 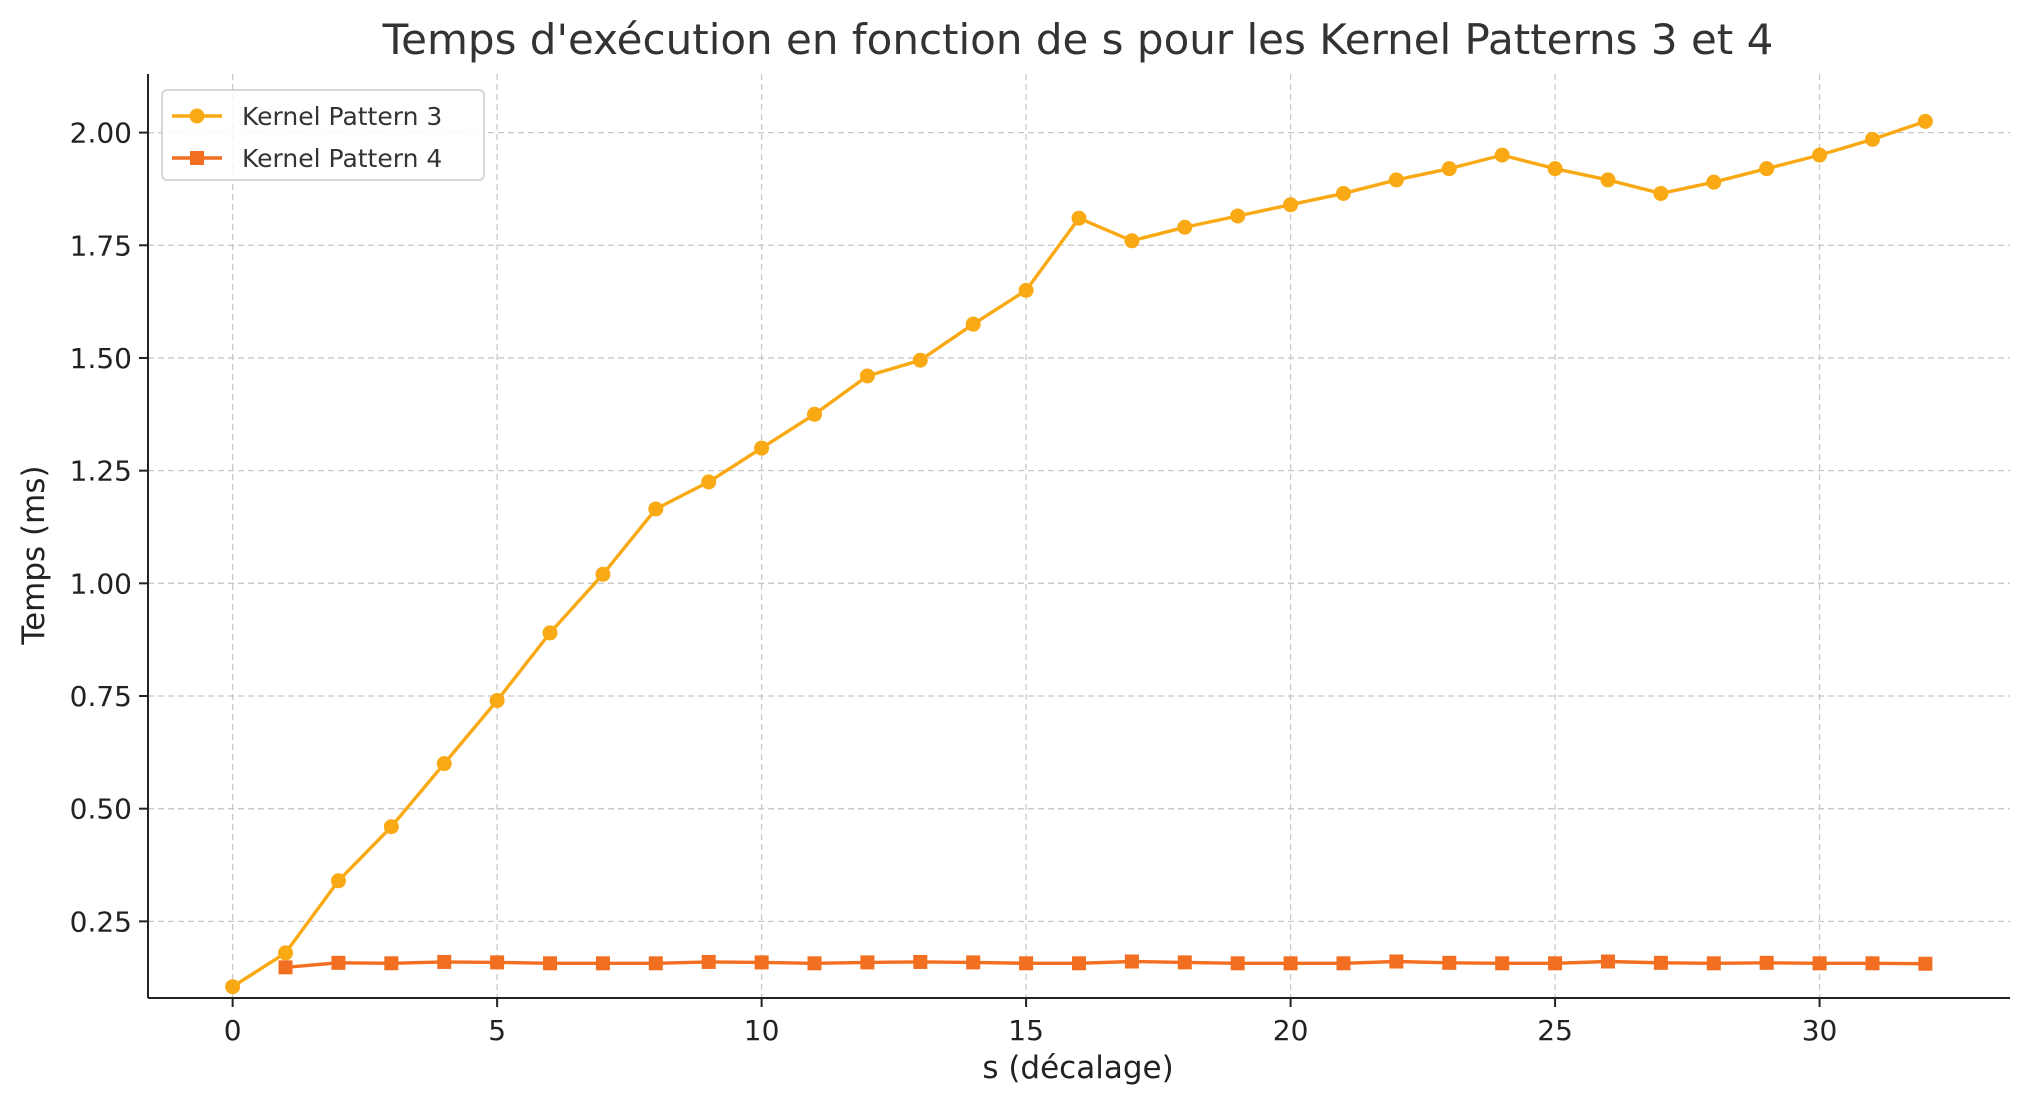 I want to click on legend-box, so click(x=323, y=135).